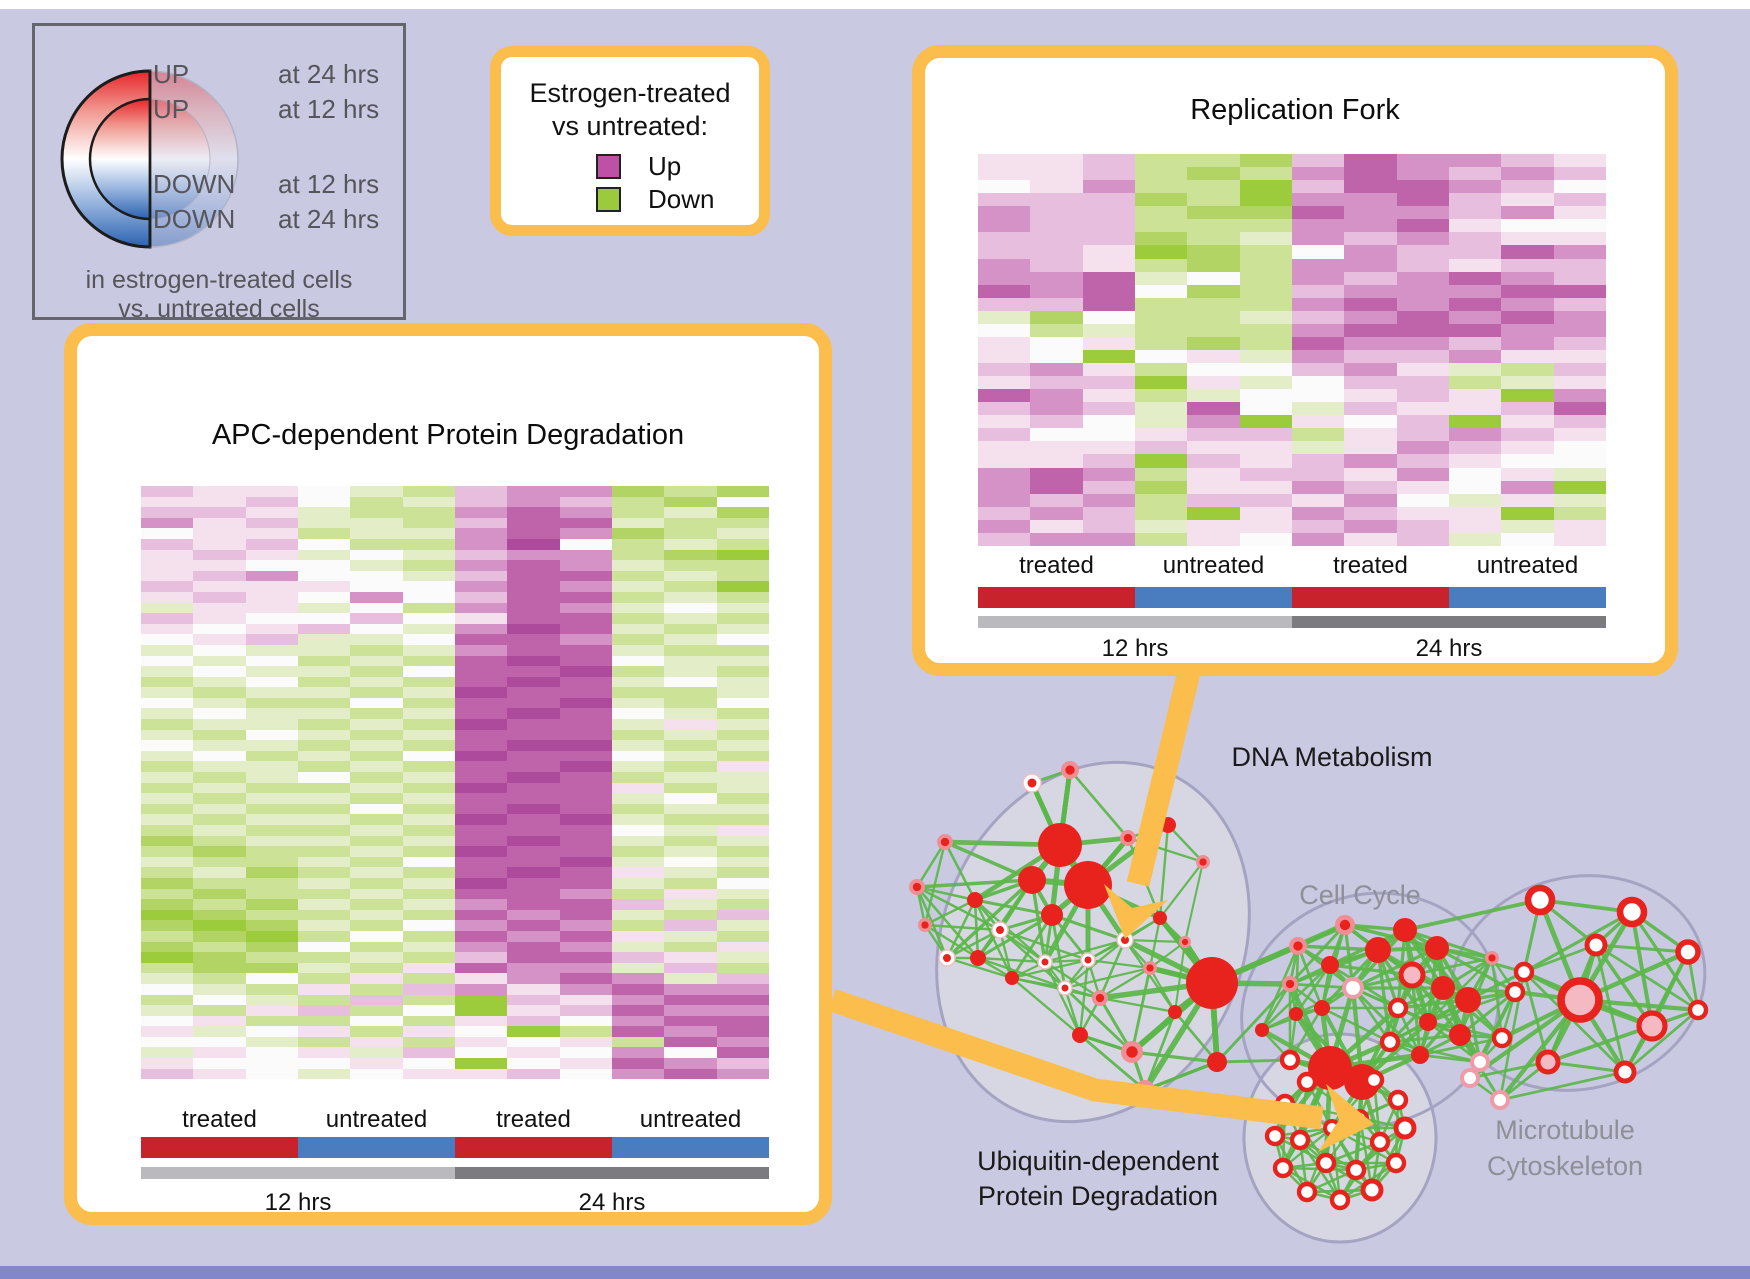 Image resolution: width=1750 pixels, height=1279 pixels. Describe the element at coordinates (1164, 776) in the screenshot. I see `arrow-shaft` at that location.